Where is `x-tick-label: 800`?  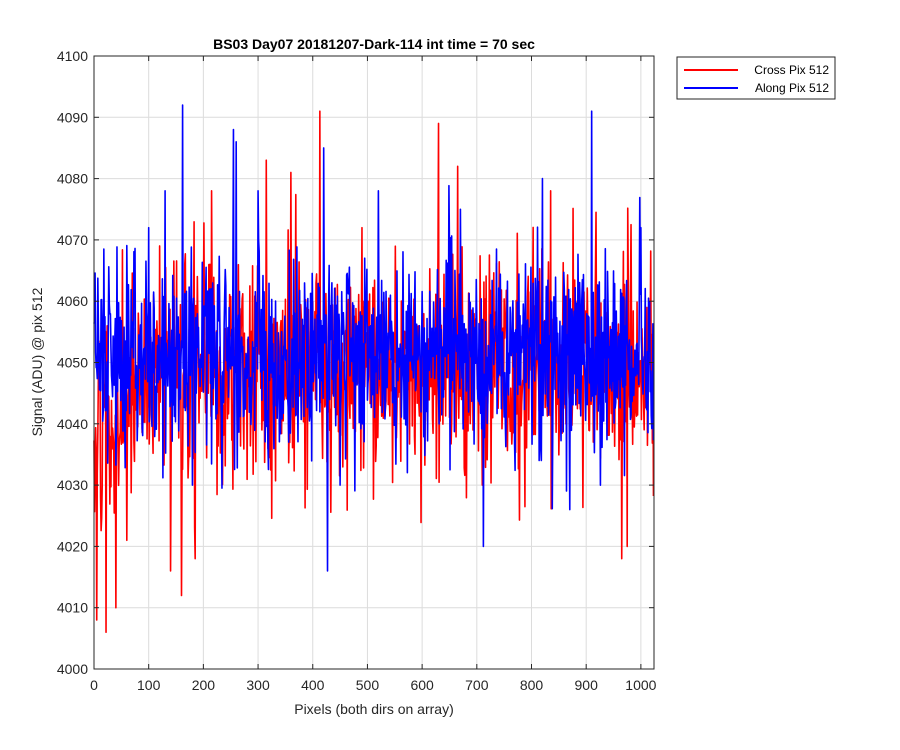
x-tick-label: 800 is located at coordinates (532, 685).